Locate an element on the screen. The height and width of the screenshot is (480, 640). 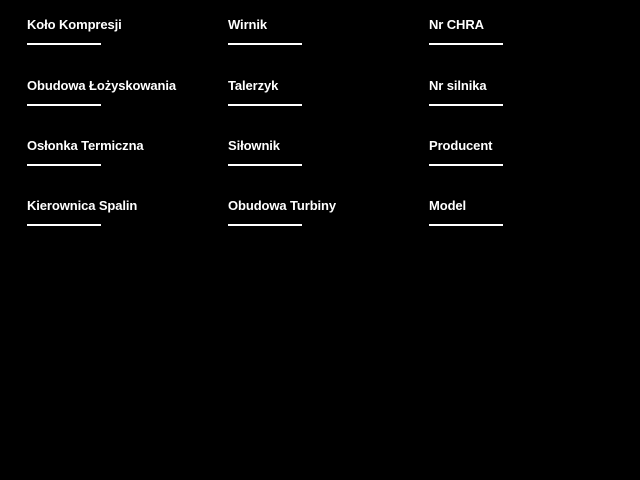
field-obudowa-lozyskowania: Obudowa Łożyskowania is located at coordinates (122, 92).